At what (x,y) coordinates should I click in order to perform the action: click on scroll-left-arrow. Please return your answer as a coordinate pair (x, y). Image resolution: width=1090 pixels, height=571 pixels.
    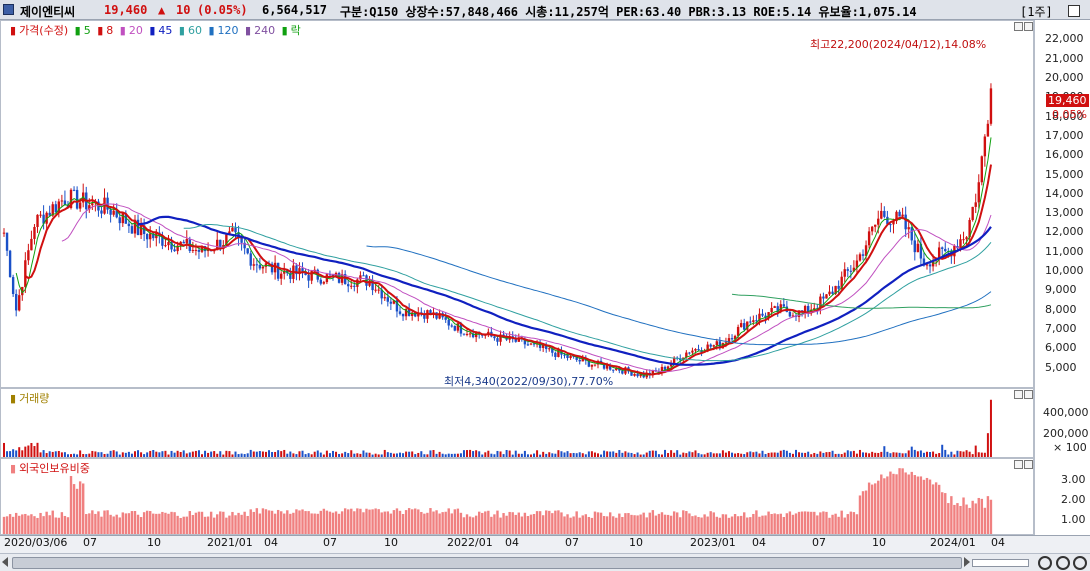
    Looking at the image, I should click on (5, 562).